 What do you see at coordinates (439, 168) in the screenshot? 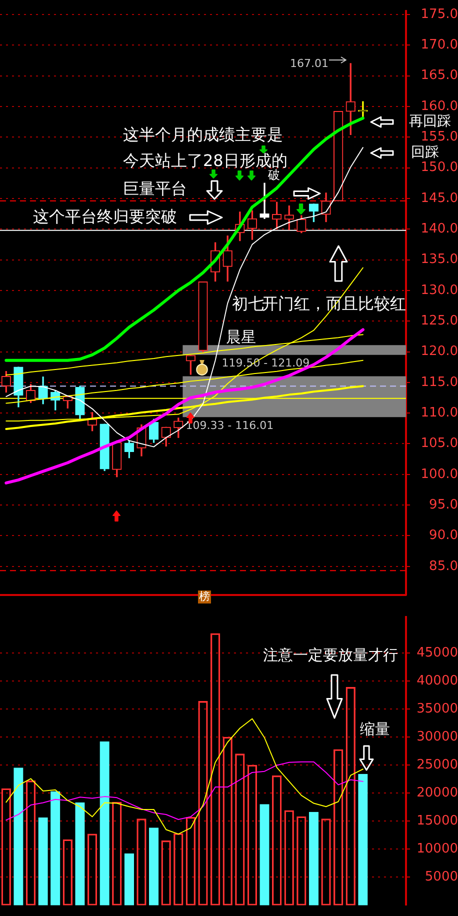
I see `y-tick-label: 150.0` at bounding box center [439, 168].